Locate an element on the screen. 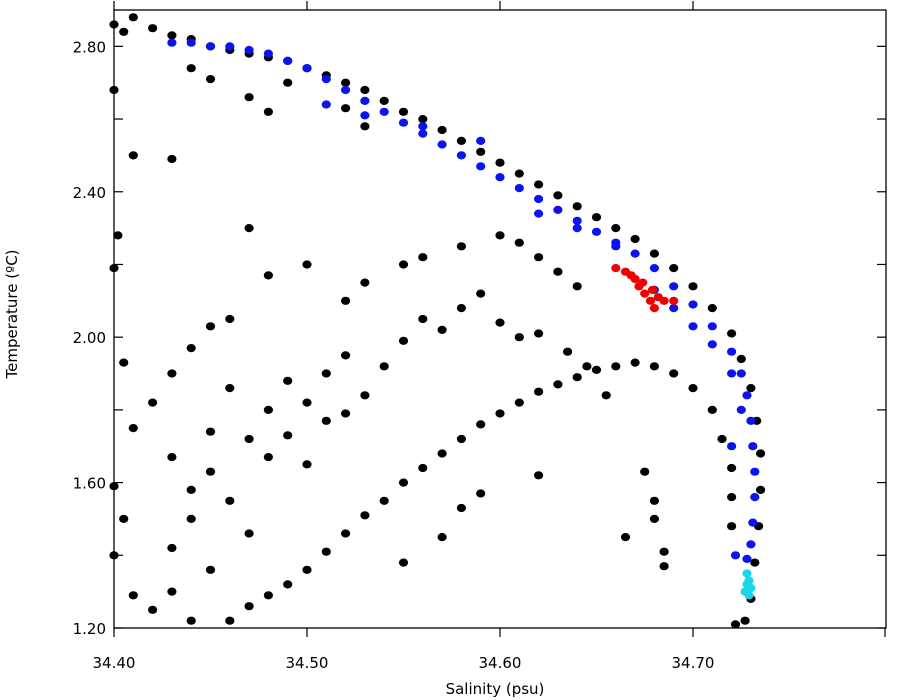 The image size is (900, 700). x-tick-label: 34.50 is located at coordinates (307, 663).